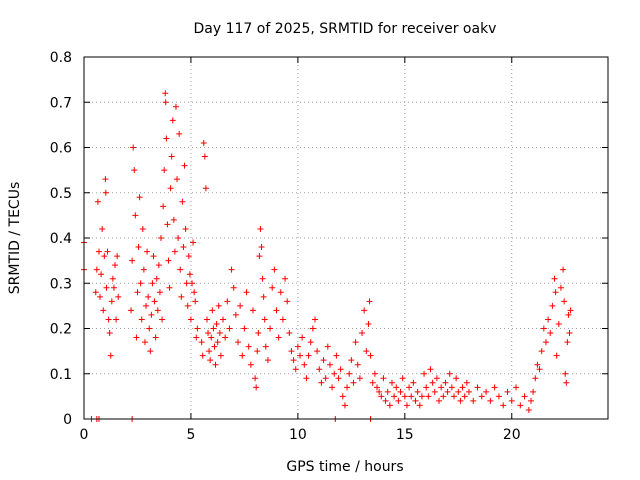 The height and width of the screenshot is (480, 640). I want to click on x-tick-label: 5, so click(190, 435).